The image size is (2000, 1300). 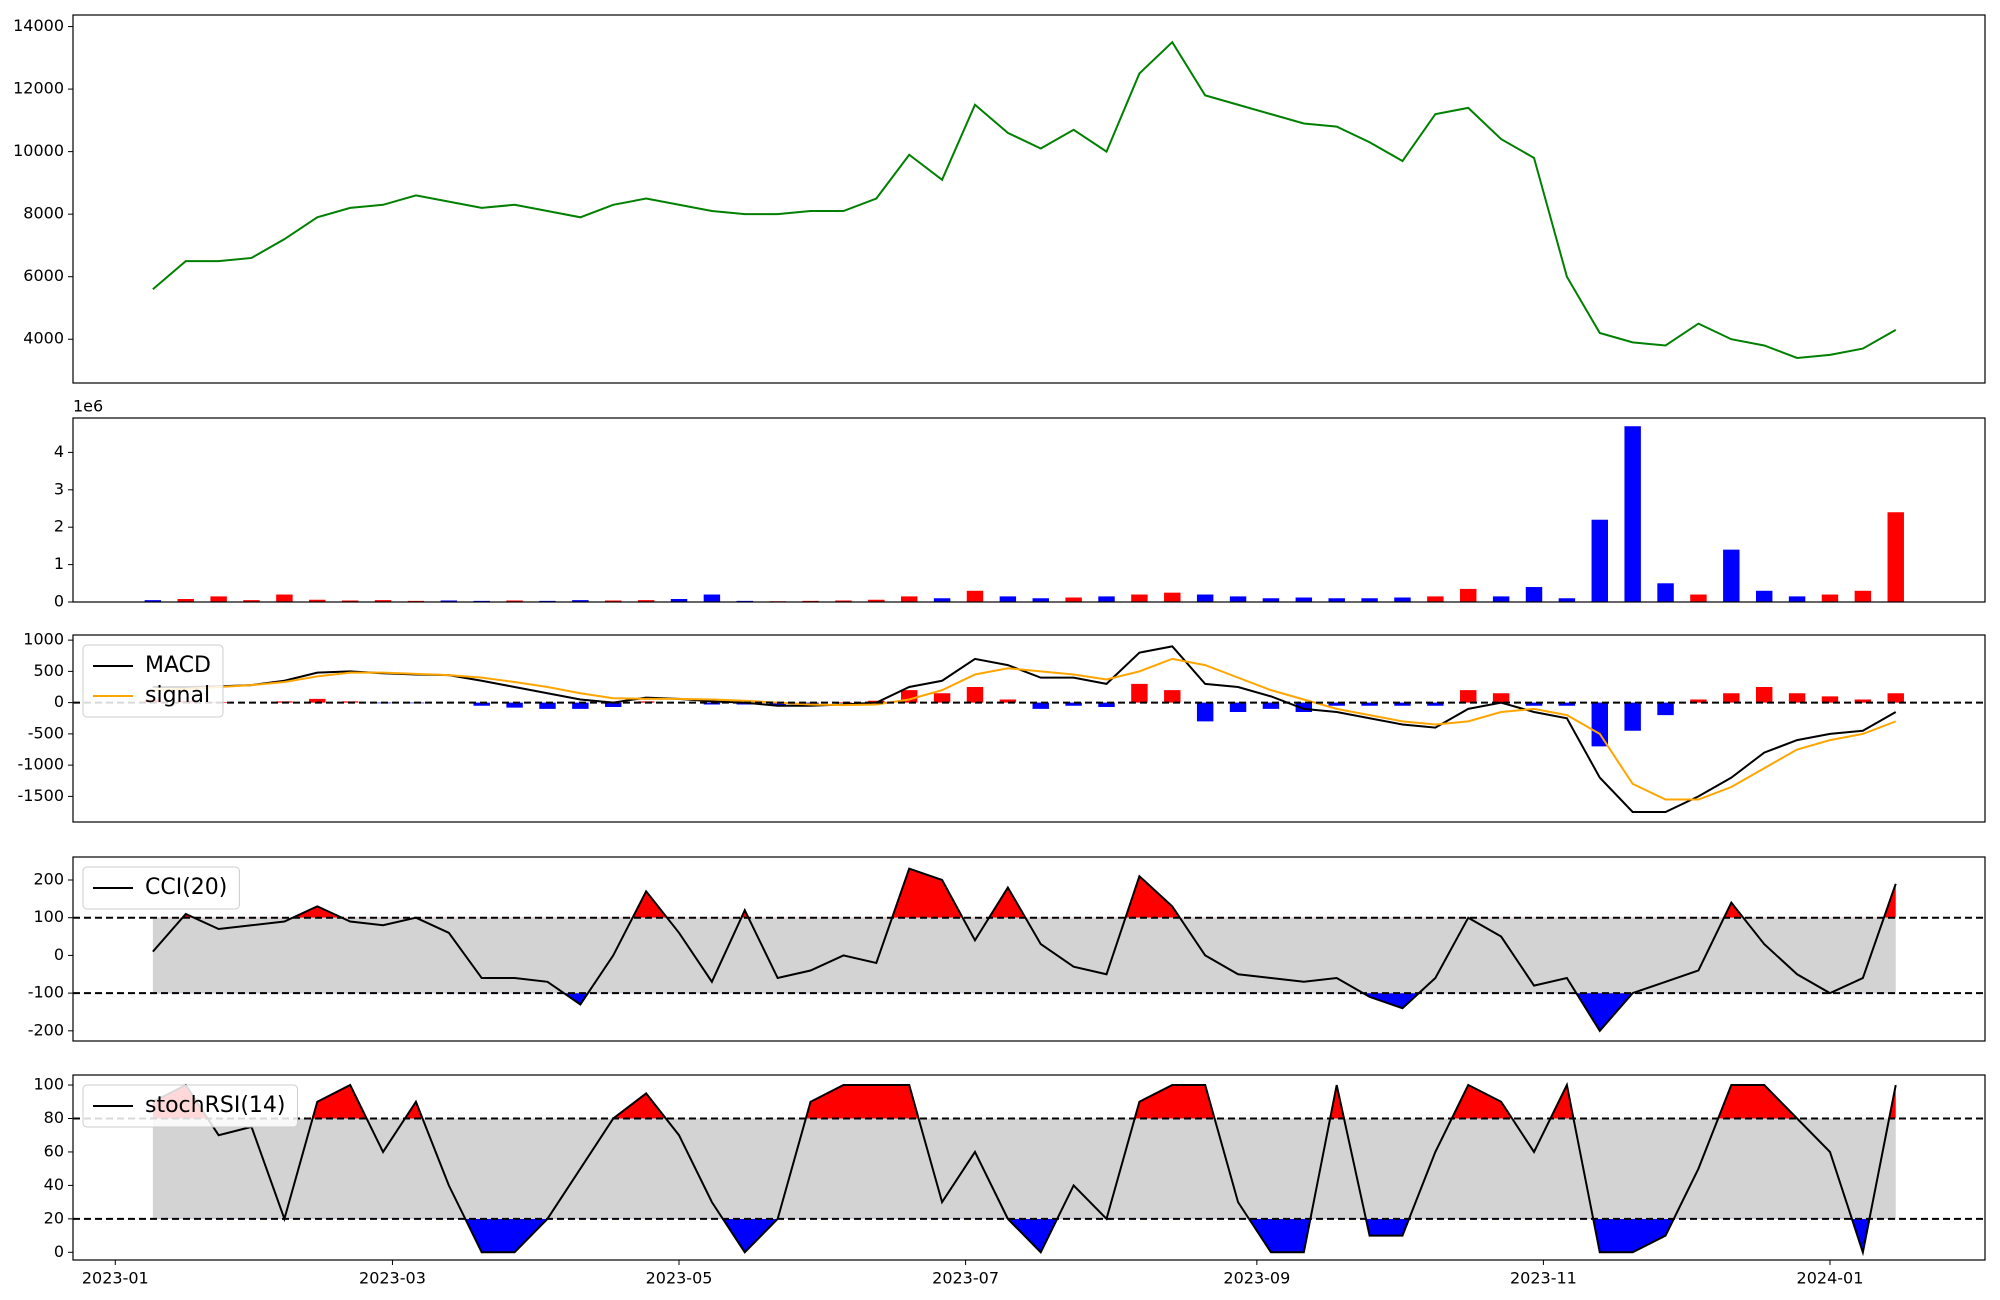 I want to click on oversold-fill, so click(x=1167, y=1235).